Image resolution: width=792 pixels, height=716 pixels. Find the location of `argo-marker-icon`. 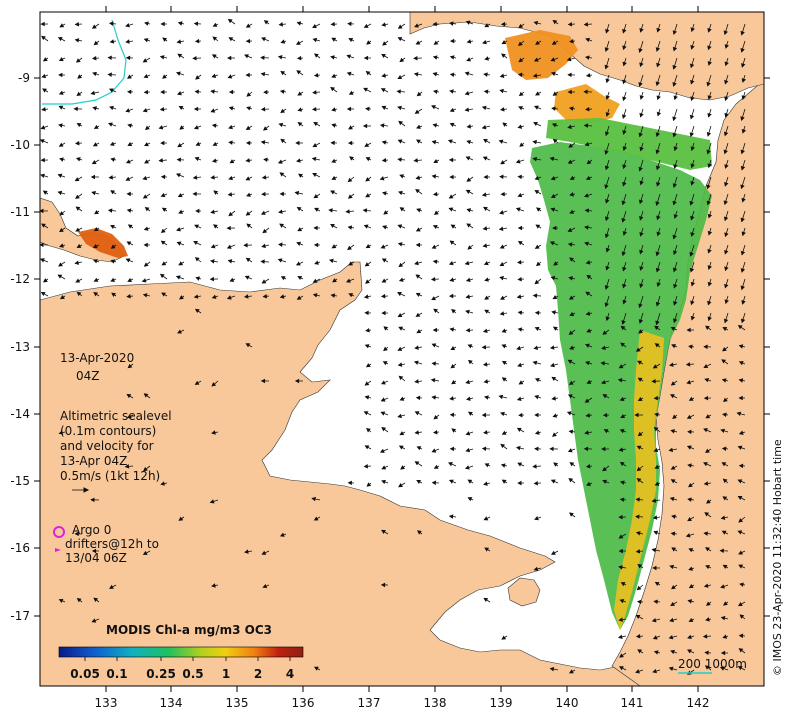

argo-marker-icon is located at coordinates (59, 532).